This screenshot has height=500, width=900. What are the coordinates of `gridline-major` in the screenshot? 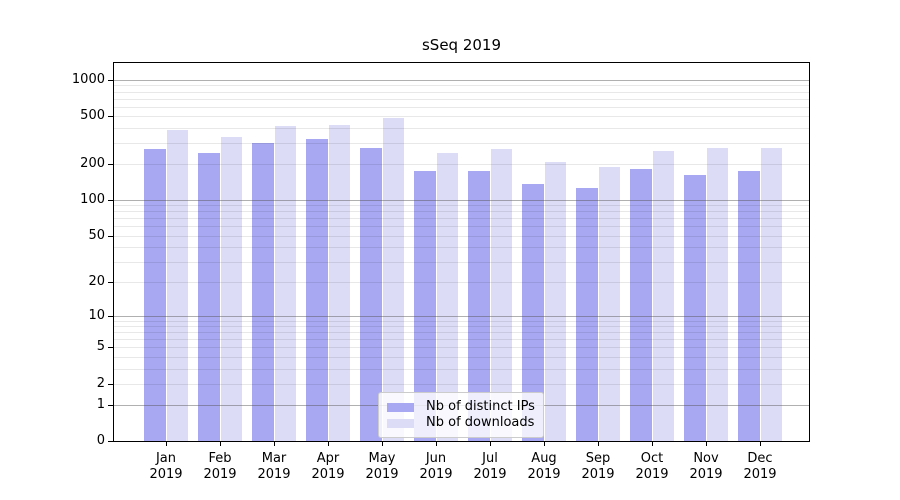 It's located at (461, 80).